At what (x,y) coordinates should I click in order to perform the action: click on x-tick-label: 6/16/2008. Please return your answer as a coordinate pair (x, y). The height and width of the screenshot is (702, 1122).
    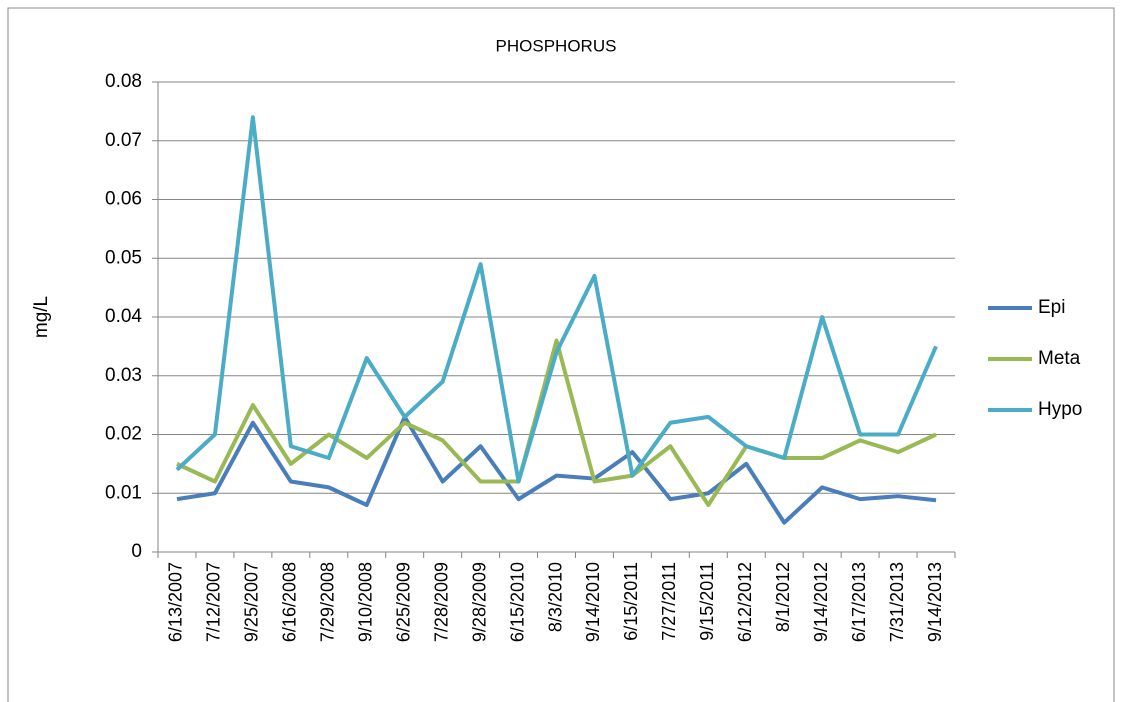
    Looking at the image, I should click on (290, 602).